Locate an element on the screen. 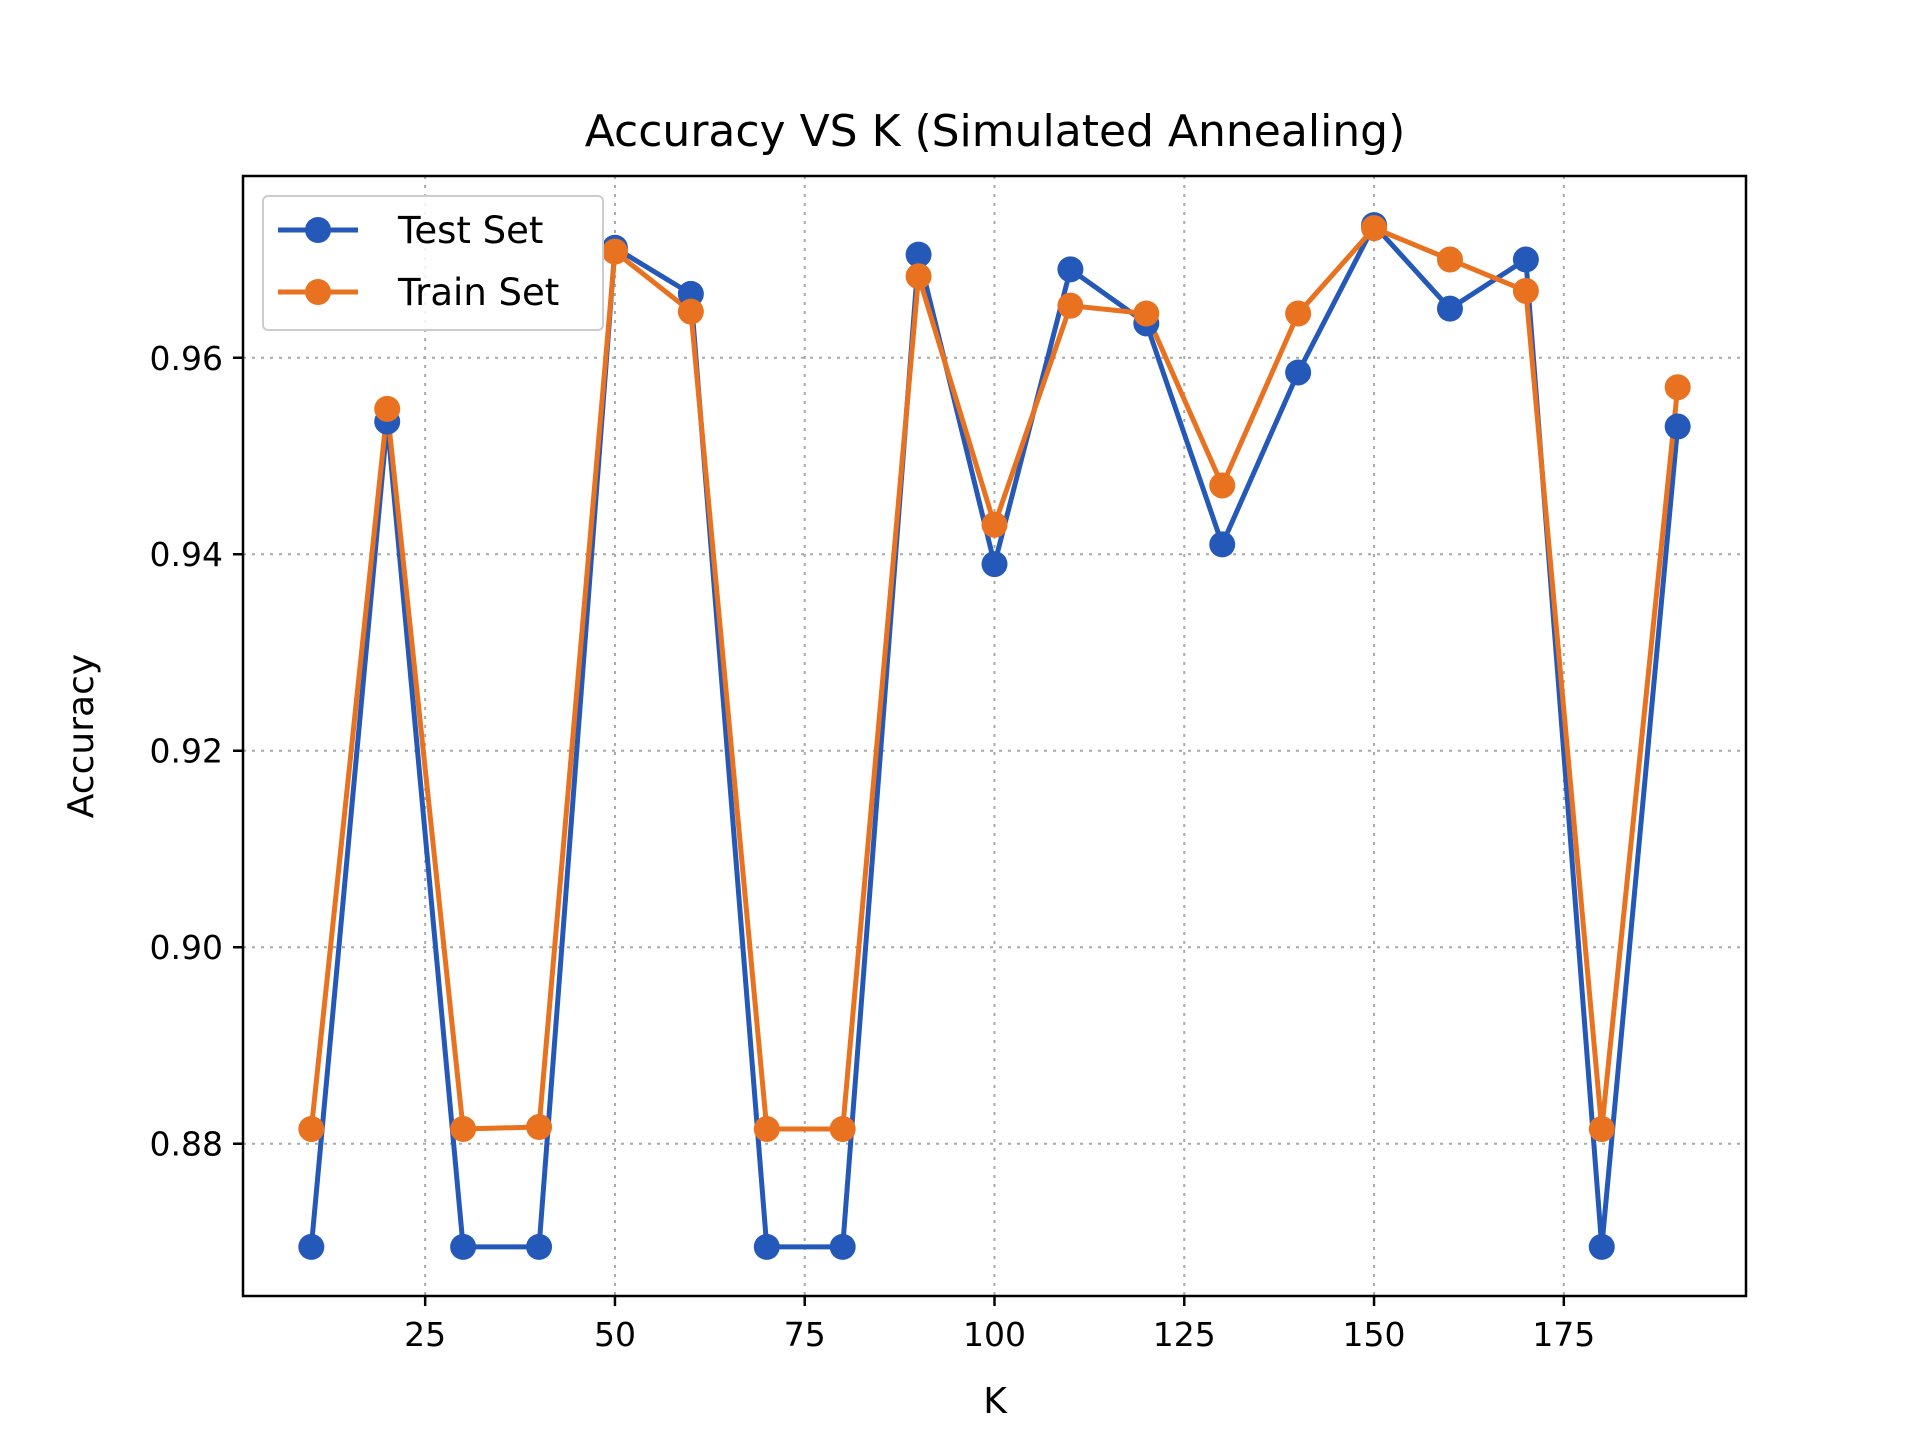 Image resolution: width=1920 pixels, height=1440 pixels. x-tick-label: 50 is located at coordinates (615, 1334).